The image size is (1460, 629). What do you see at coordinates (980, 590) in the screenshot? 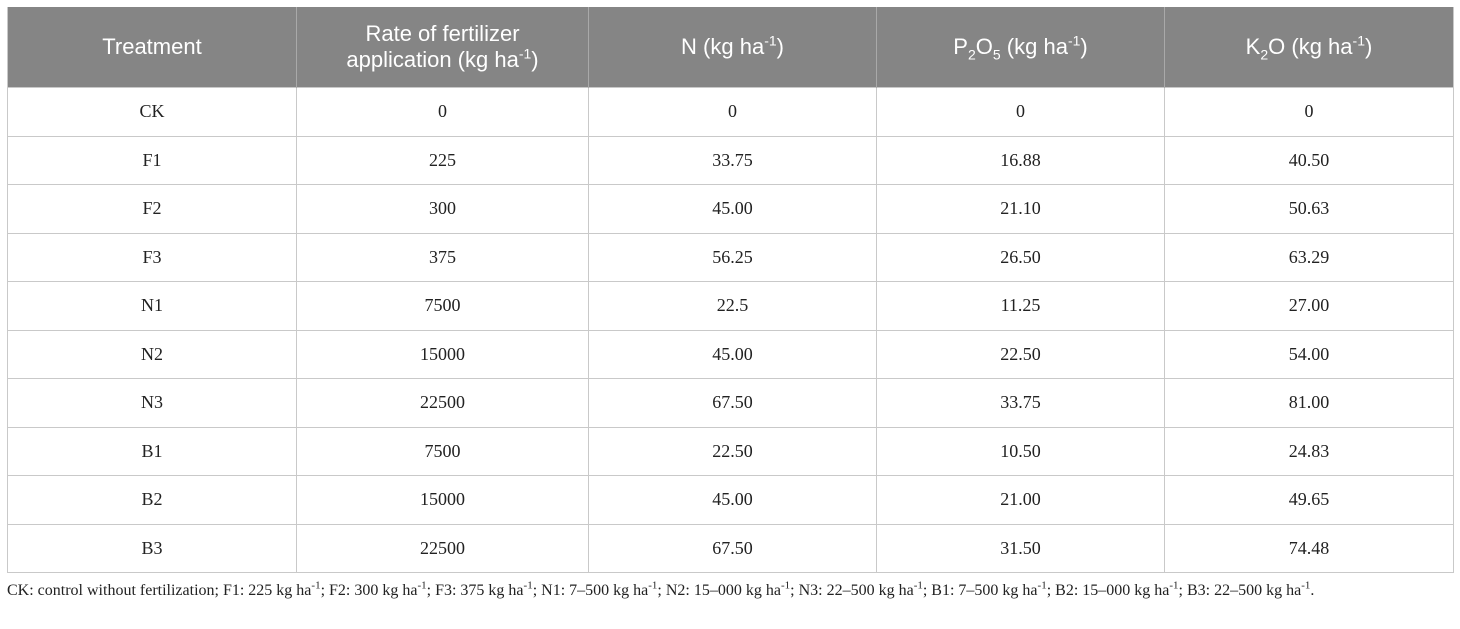
I see `footnote-text: ; B1: 7–500 kg ha` at bounding box center [980, 590].